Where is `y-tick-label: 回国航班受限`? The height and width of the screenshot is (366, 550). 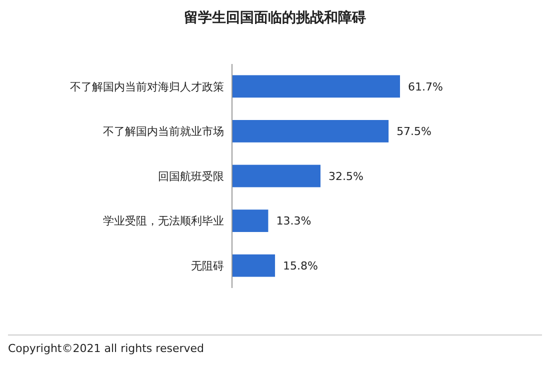 y-tick-label: 回国航班受限 is located at coordinates (191, 176).